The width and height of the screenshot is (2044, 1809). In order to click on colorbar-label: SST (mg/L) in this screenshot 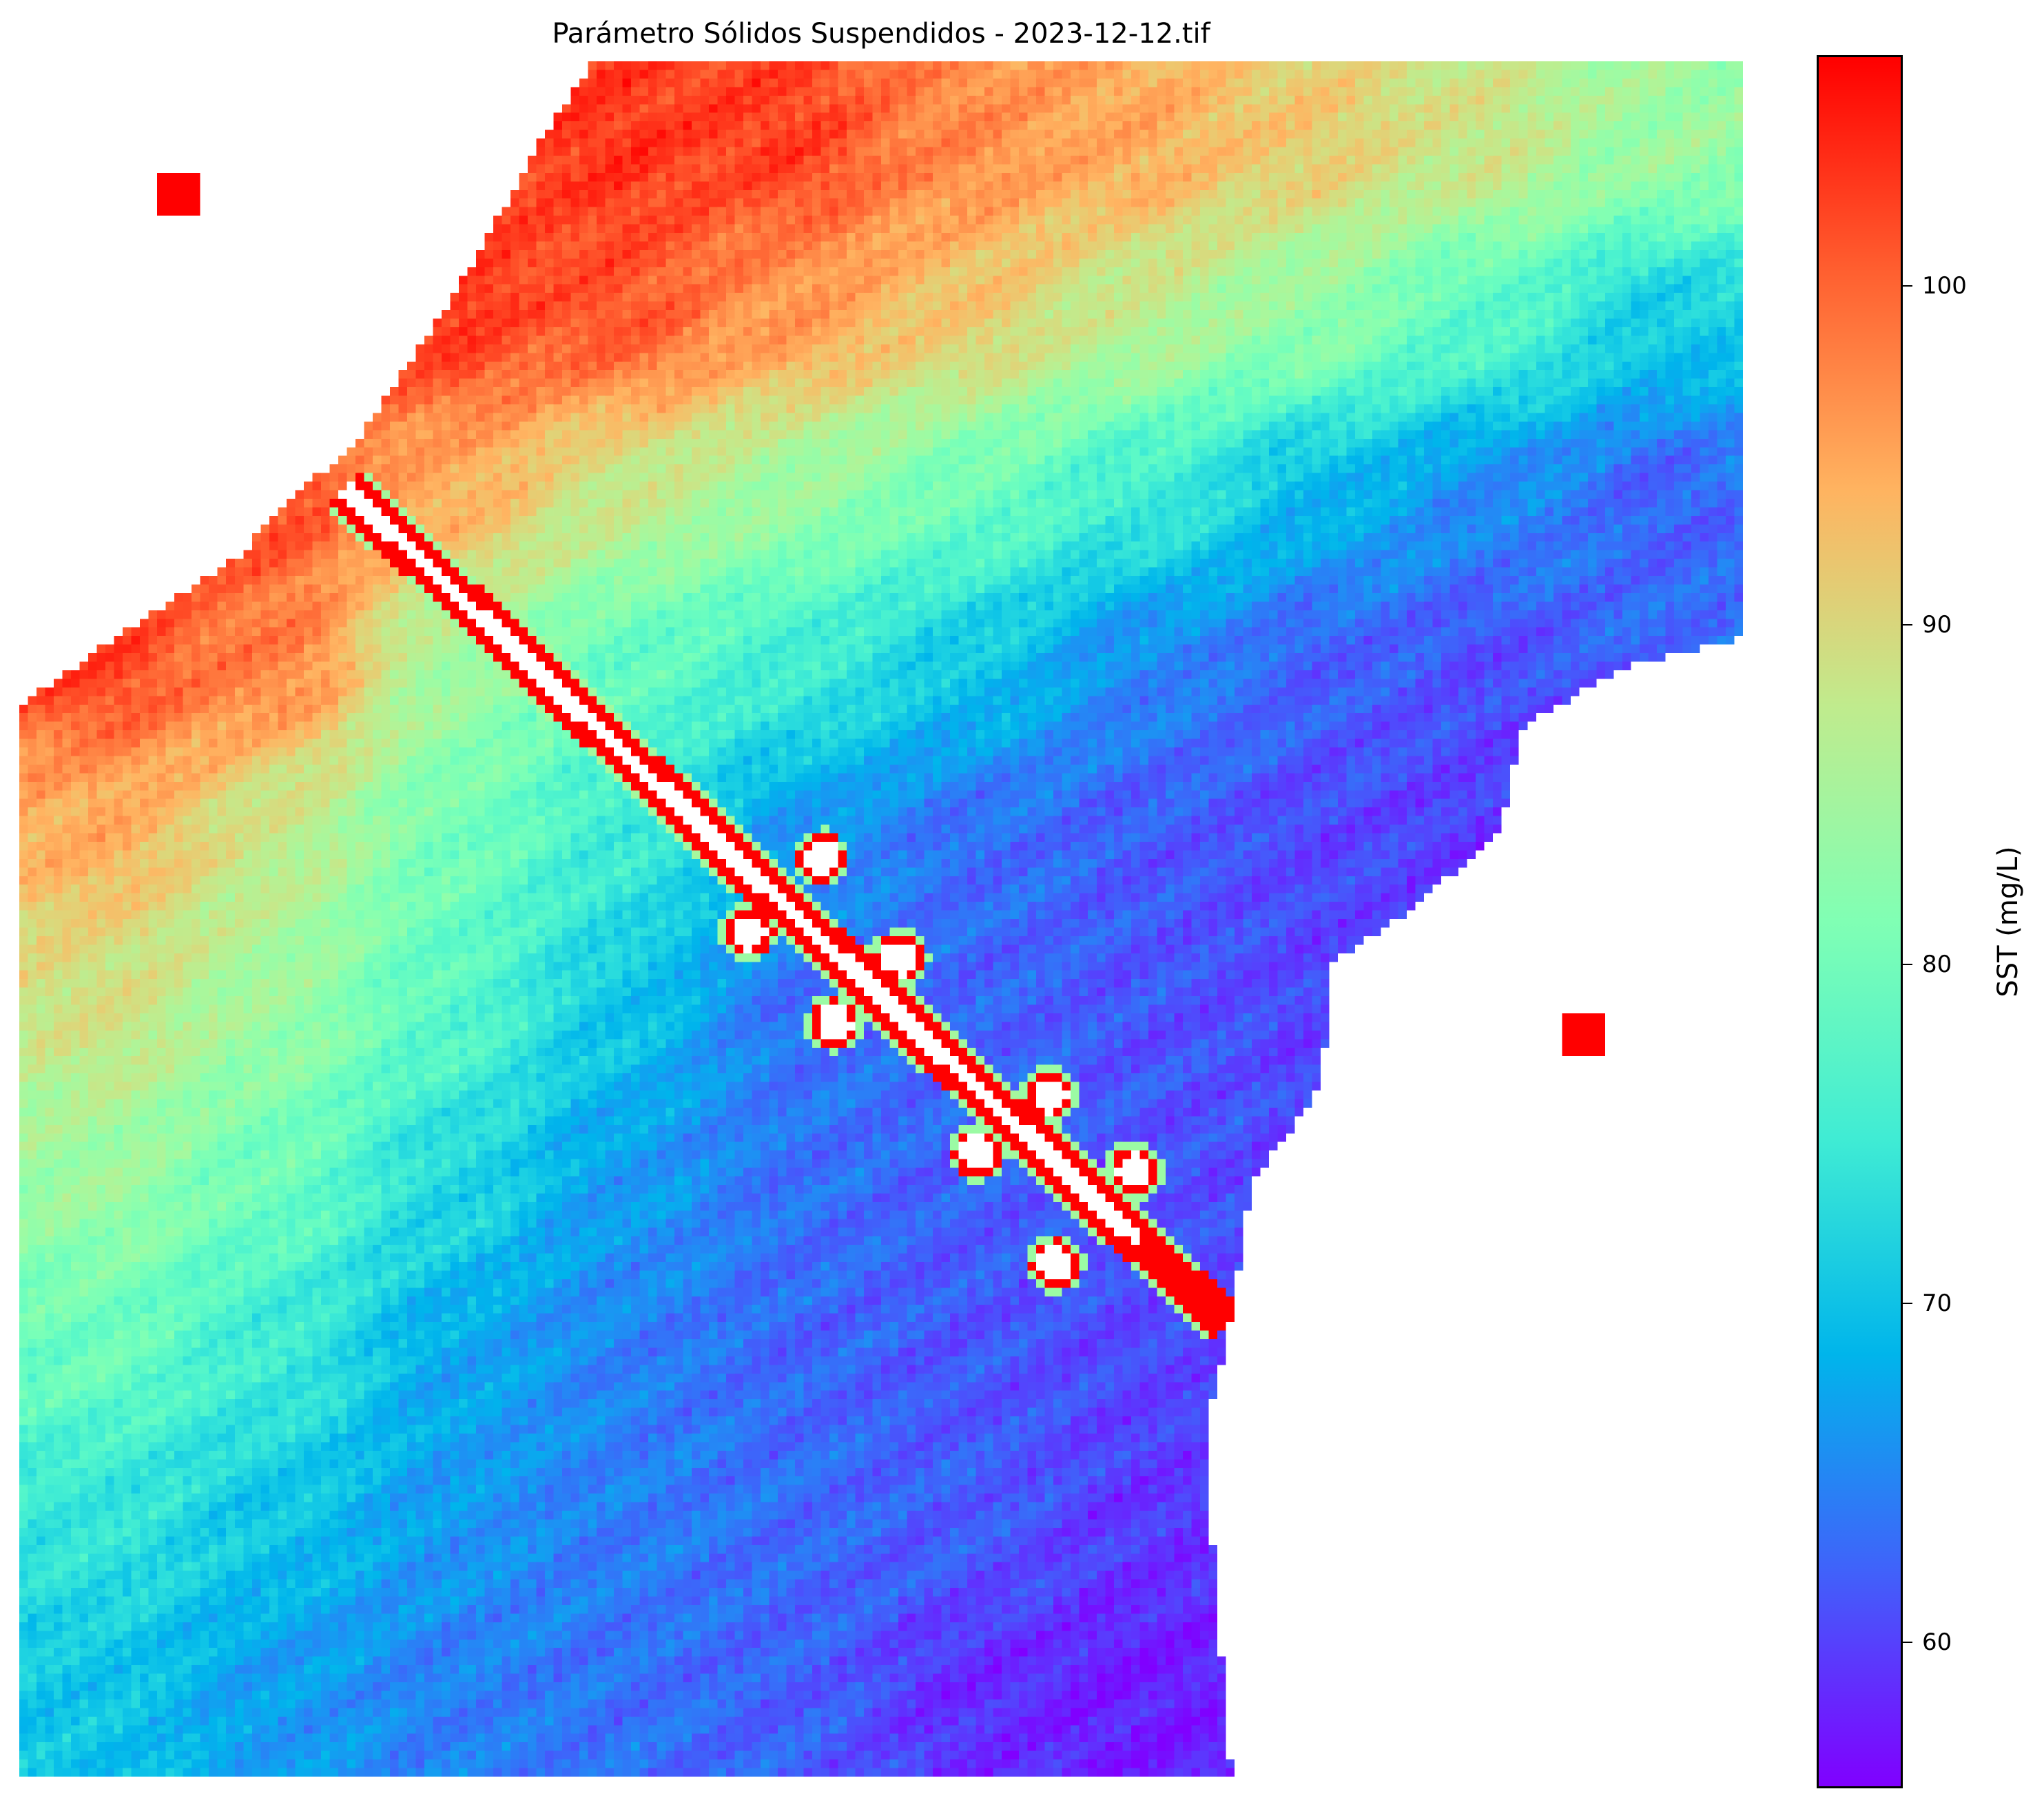, I will do `click(2008, 922)`.